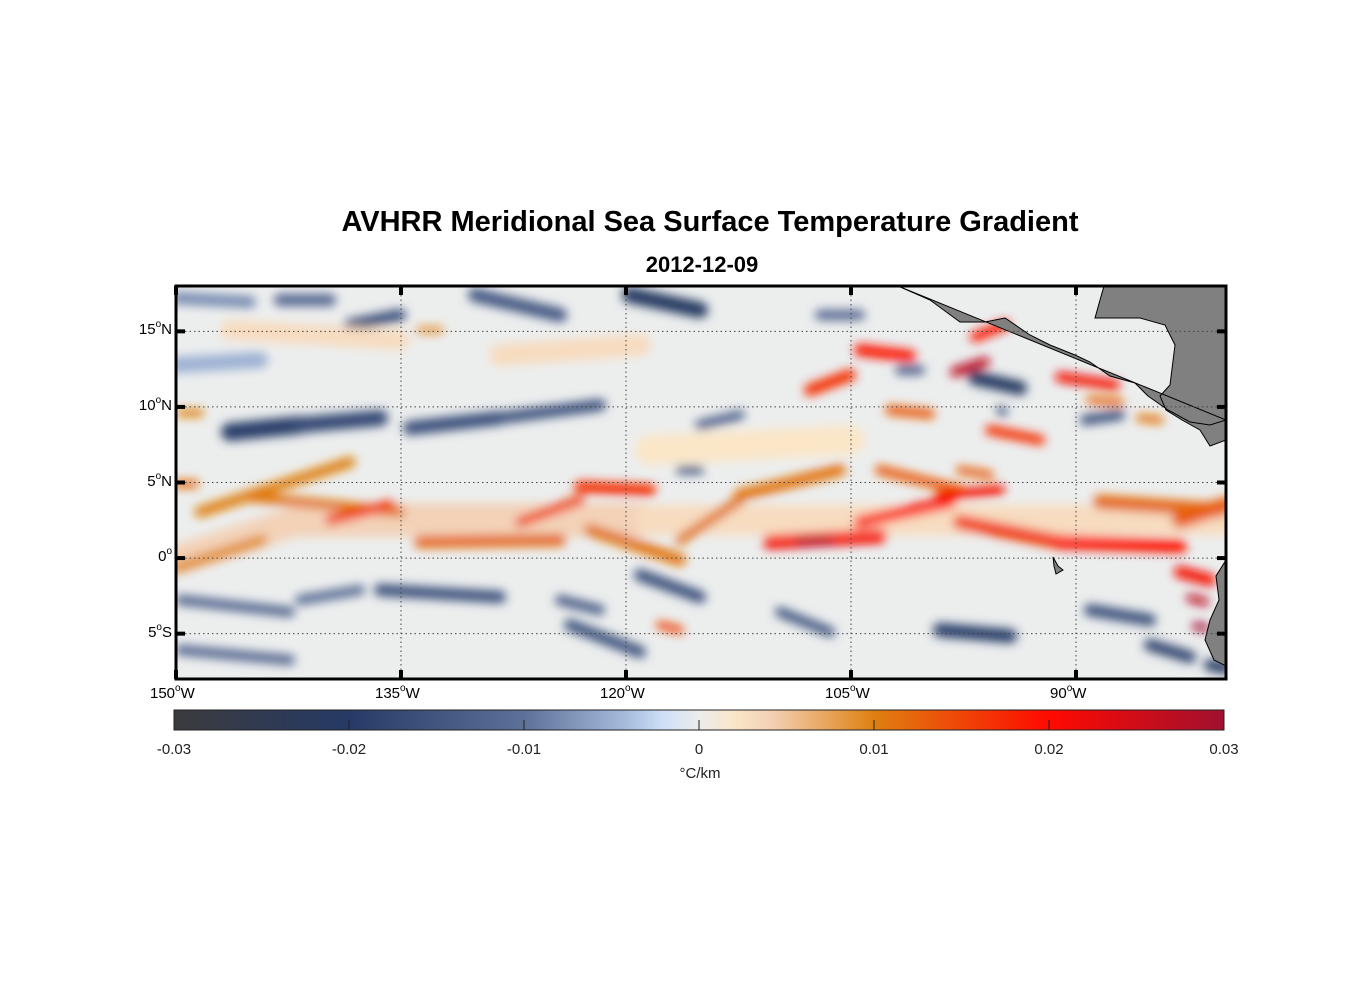 The height and width of the screenshot is (1000, 1356). What do you see at coordinates (163, 693) in the screenshot?
I see `tick-number: 150` at bounding box center [163, 693].